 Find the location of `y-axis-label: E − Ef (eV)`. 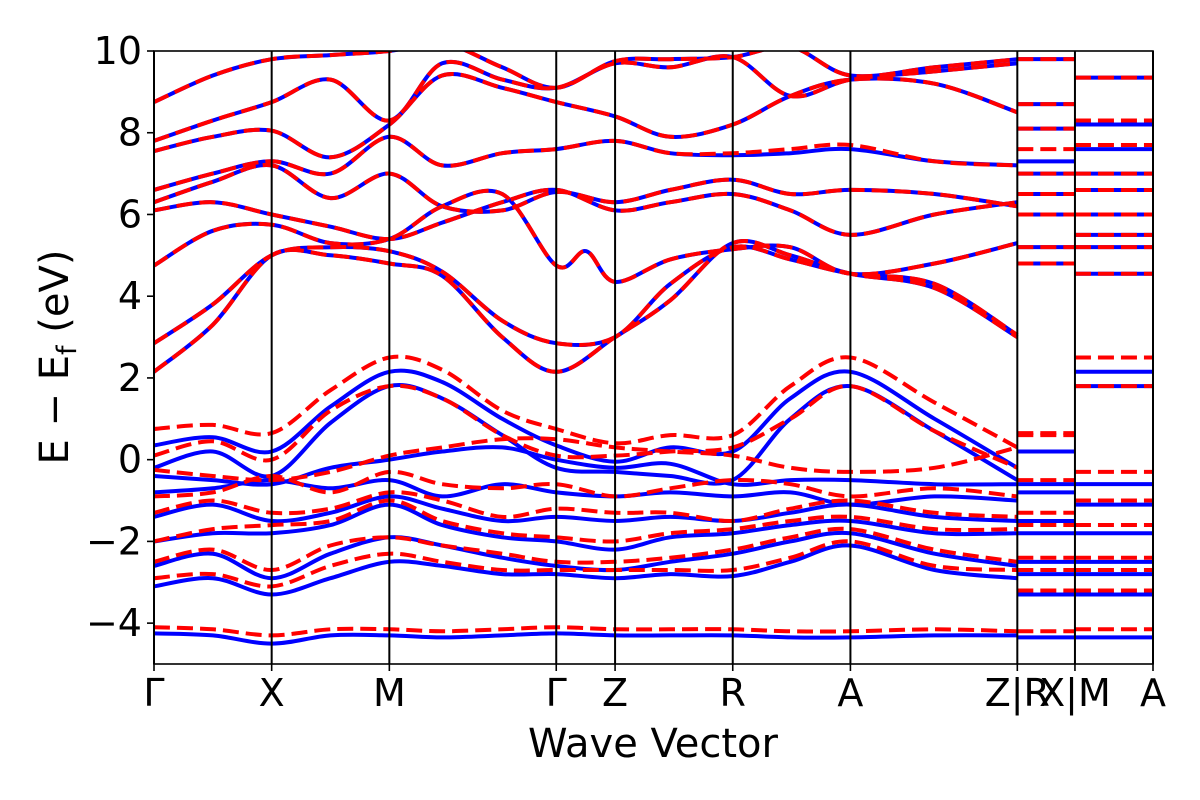

y-axis-label: E − Ef (eV) is located at coordinates (57, 357).